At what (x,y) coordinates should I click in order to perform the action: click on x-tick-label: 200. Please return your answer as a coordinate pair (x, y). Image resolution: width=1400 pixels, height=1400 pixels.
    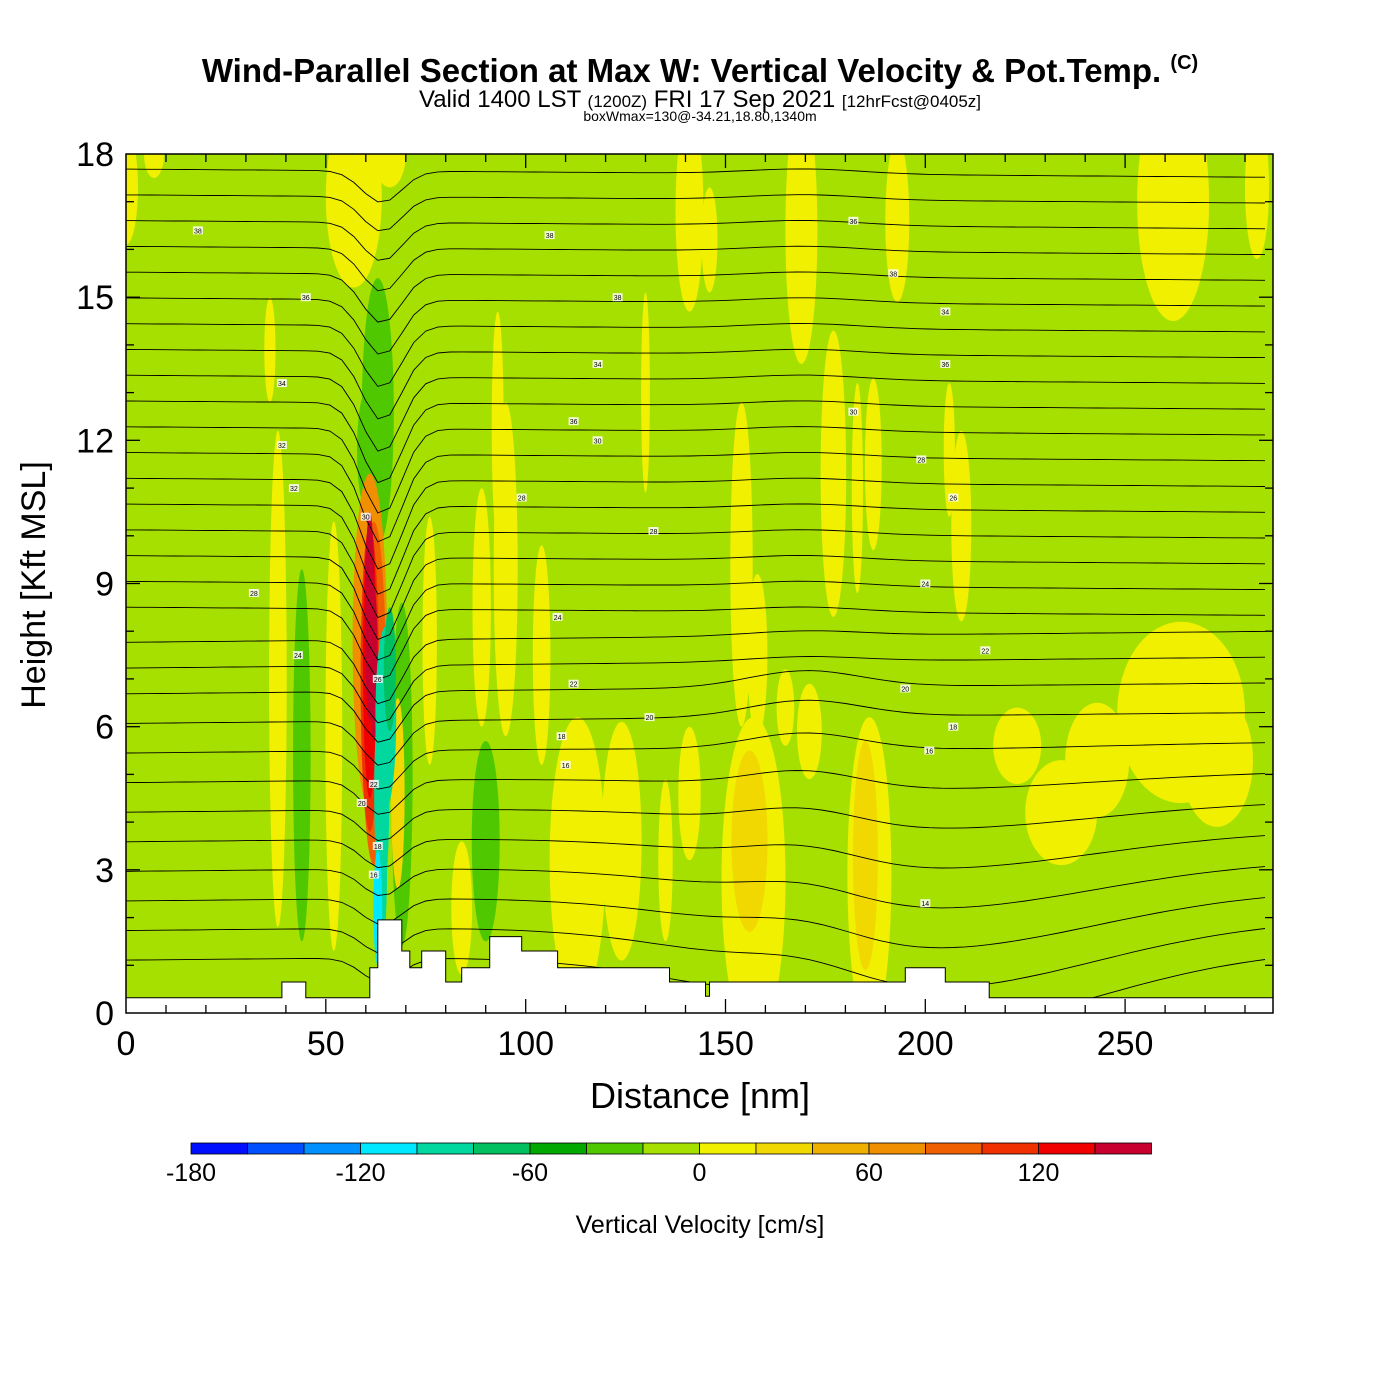
    Looking at the image, I should click on (925, 1044).